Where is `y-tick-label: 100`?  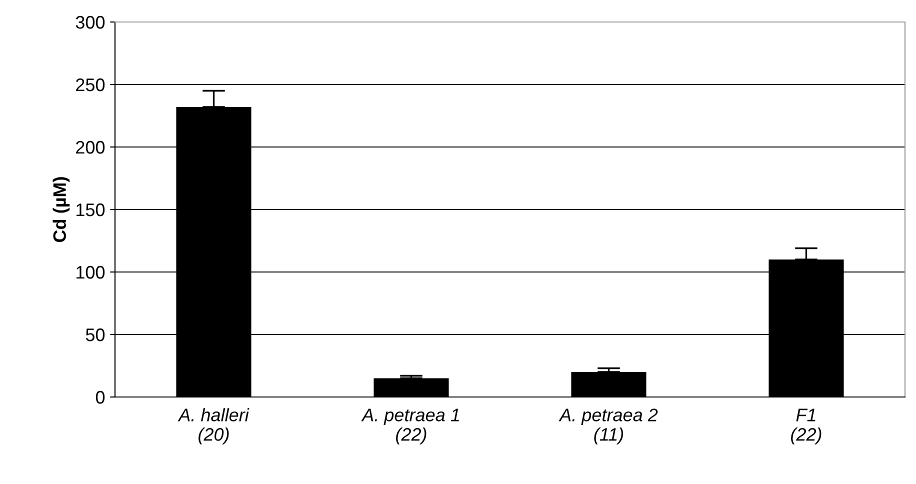 y-tick-label: 100 is located at coordinates (90, 272).